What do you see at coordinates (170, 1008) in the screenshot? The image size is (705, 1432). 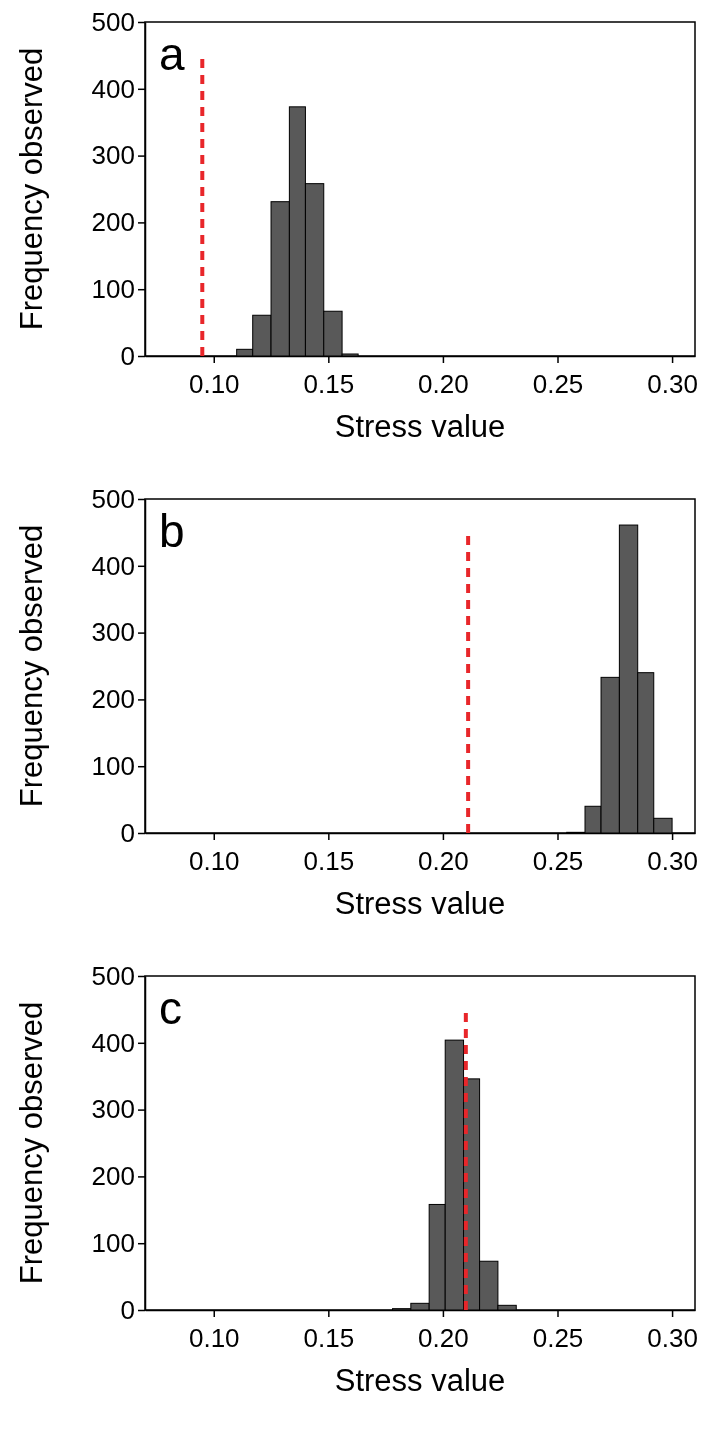 I see `chart-title: c` at bounding box center [170, 1008].